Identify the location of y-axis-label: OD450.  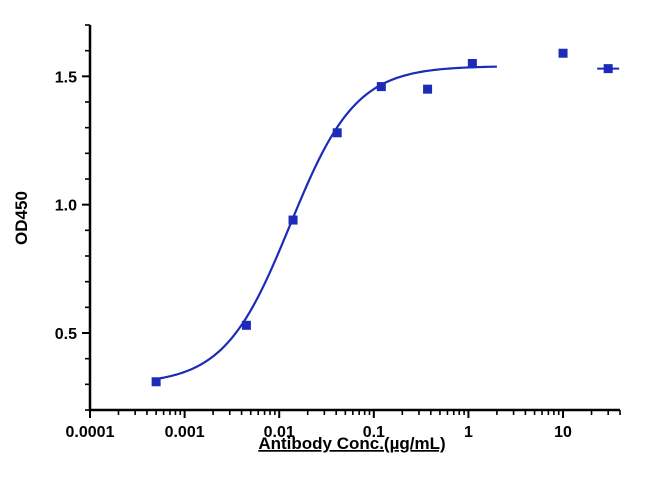
(21, 218).